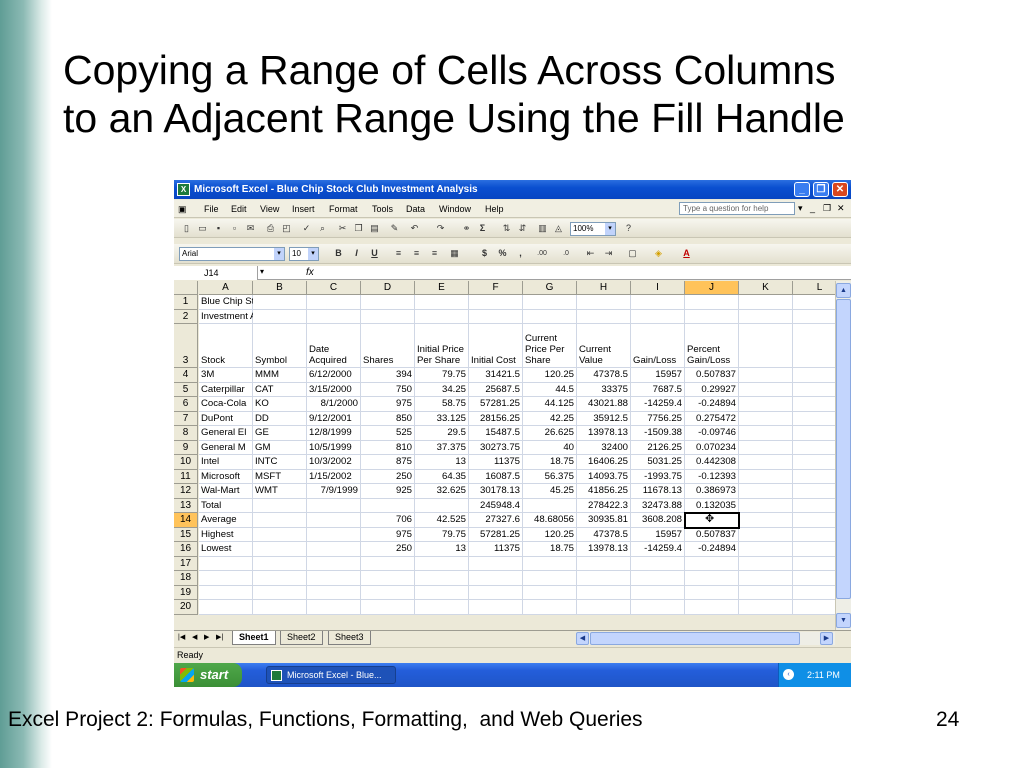  Describe the element at coordinates (226, 549) in the screenshot. I see `cell-a16: Lowest` at that location.